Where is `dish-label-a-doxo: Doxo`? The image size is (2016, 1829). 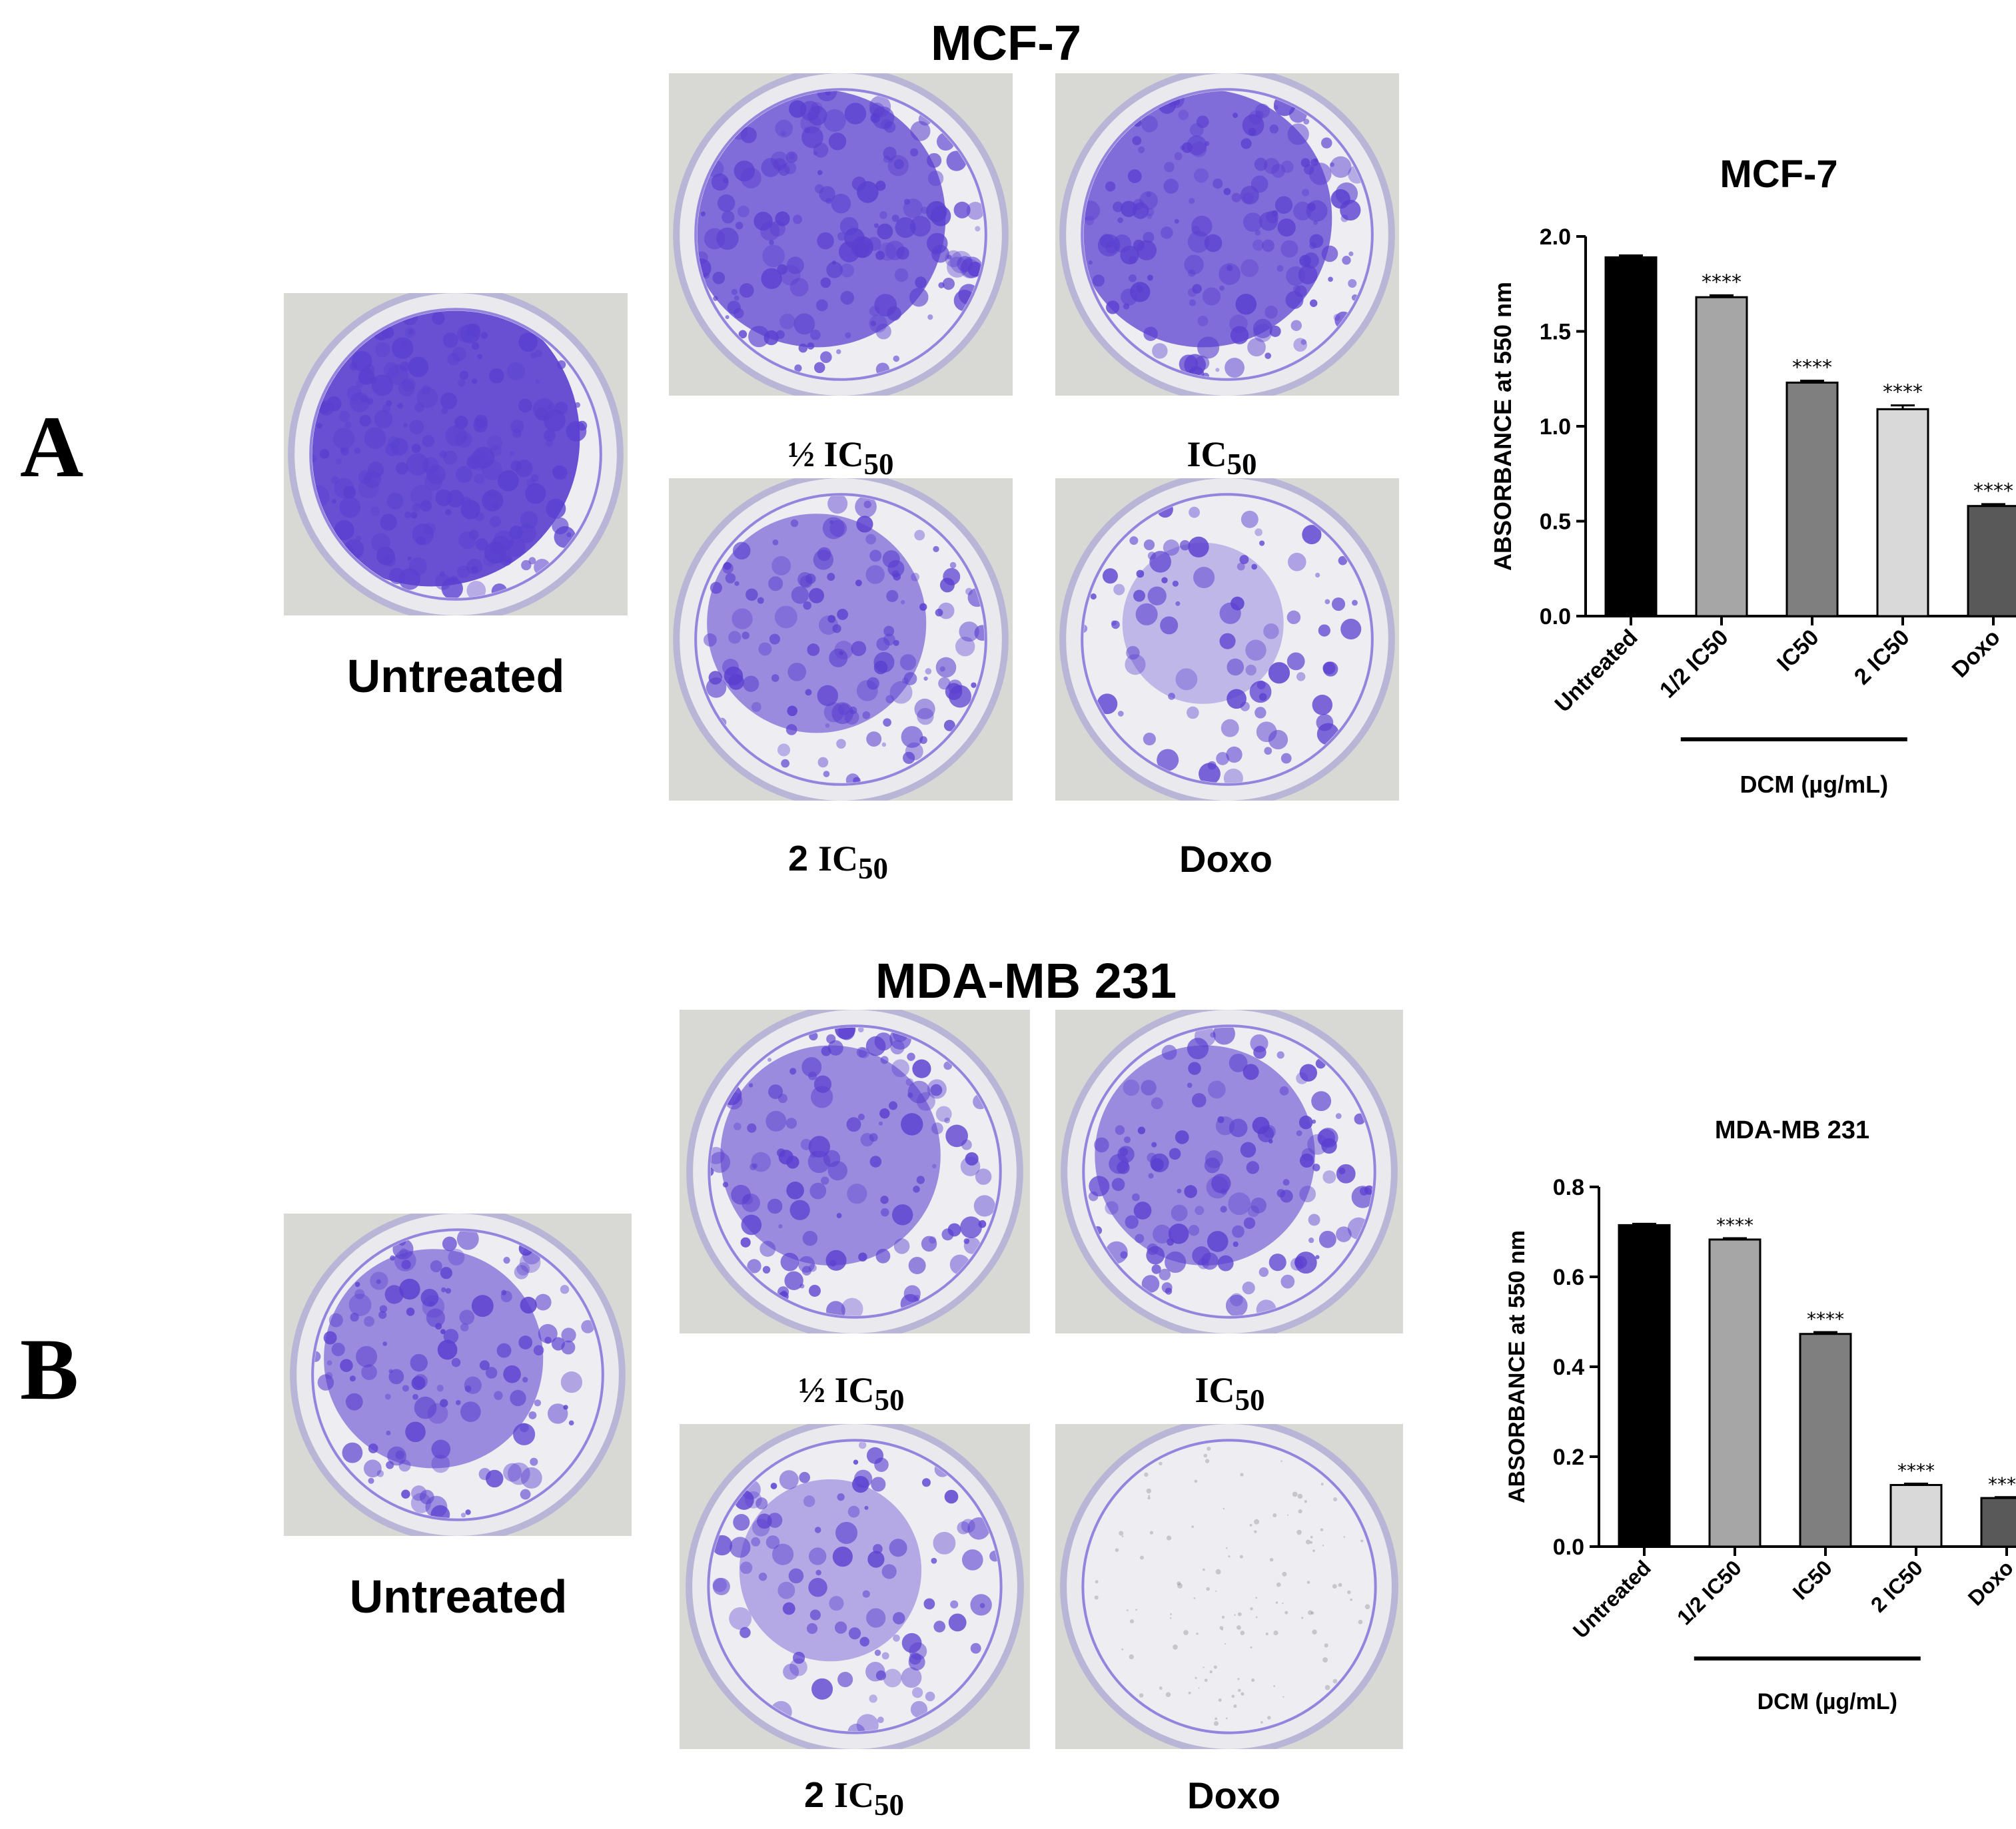 dish-label-a-doxo: Doxo is located at coordinates (1225, 859).